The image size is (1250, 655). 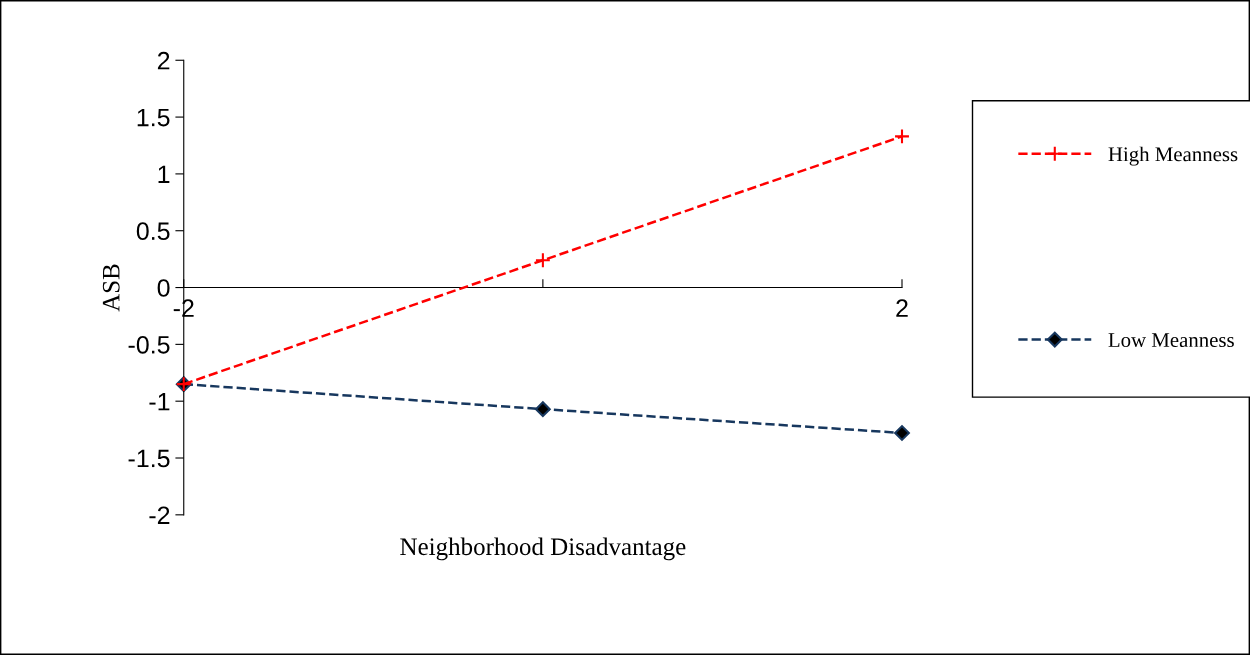 I want to click on legend-label: Low Meanness, so click(x=1171, y=340).